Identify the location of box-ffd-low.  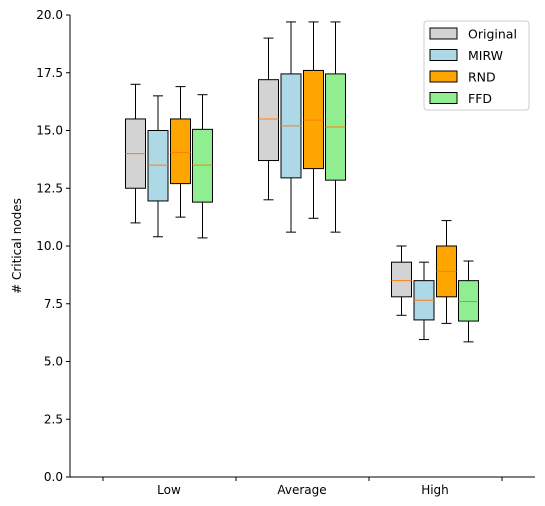
(202, 166).